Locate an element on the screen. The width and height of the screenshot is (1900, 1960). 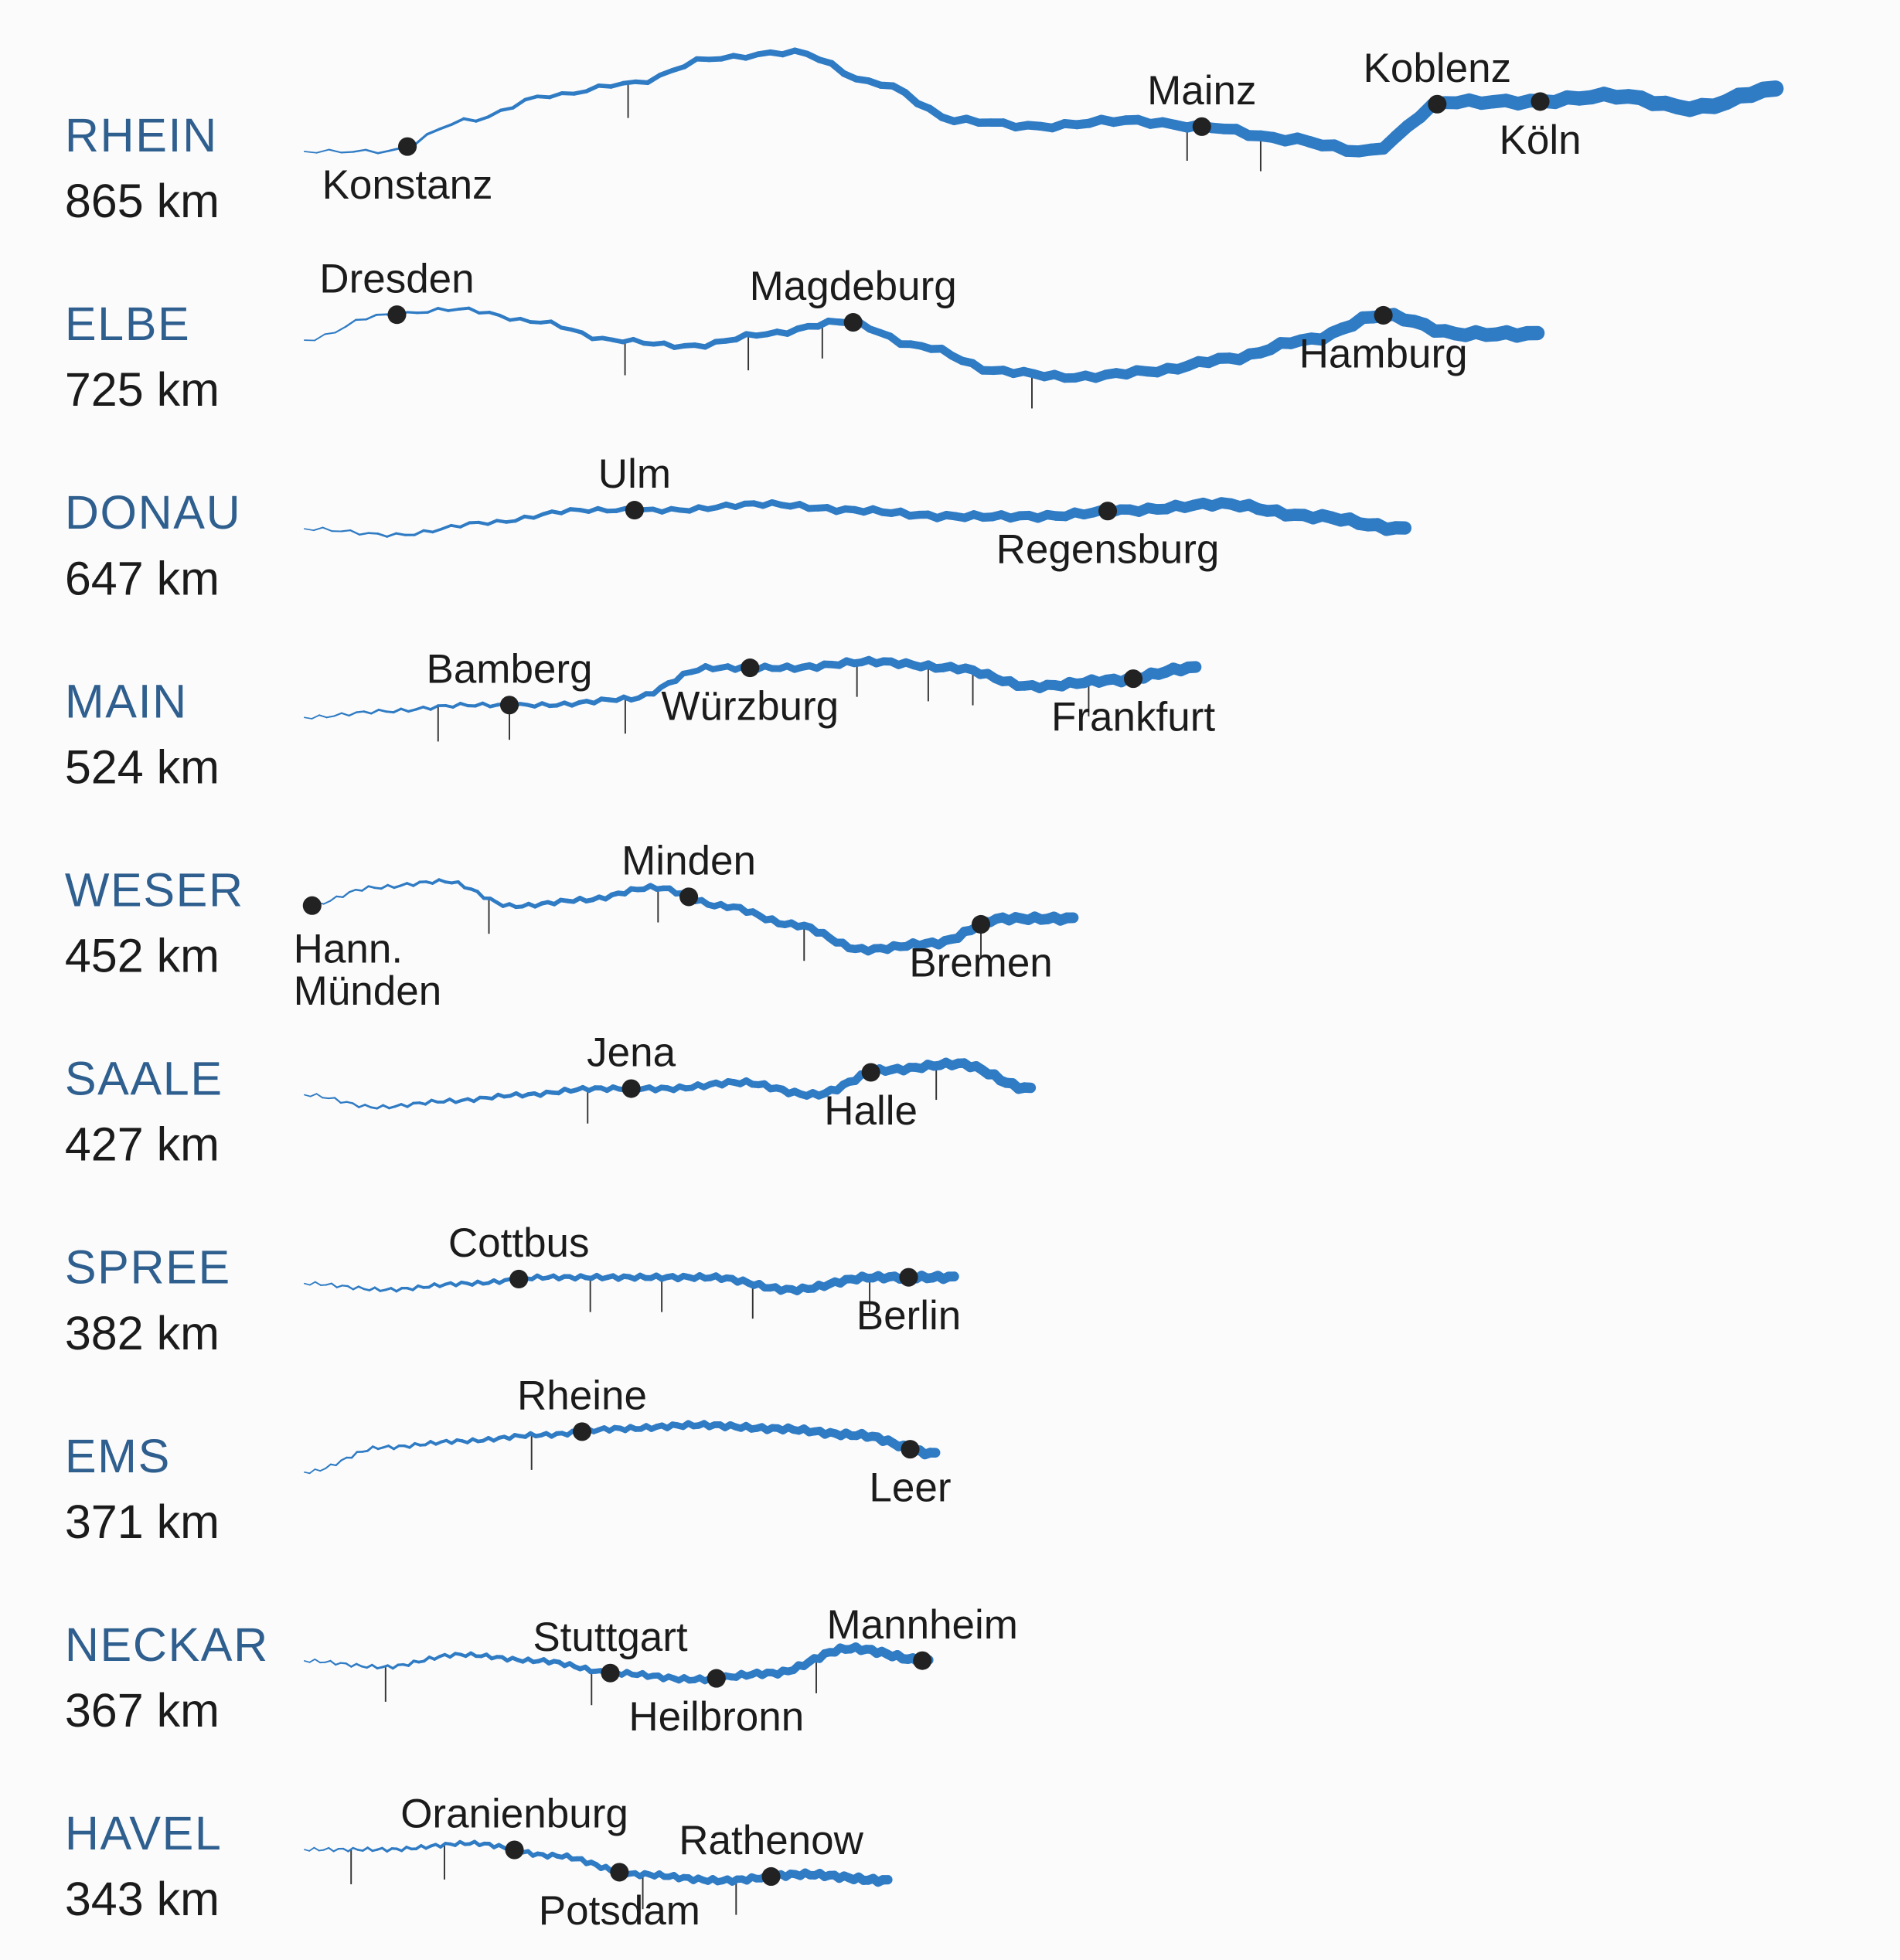
city-label: Mainz is located at coordinates (1201, 91).